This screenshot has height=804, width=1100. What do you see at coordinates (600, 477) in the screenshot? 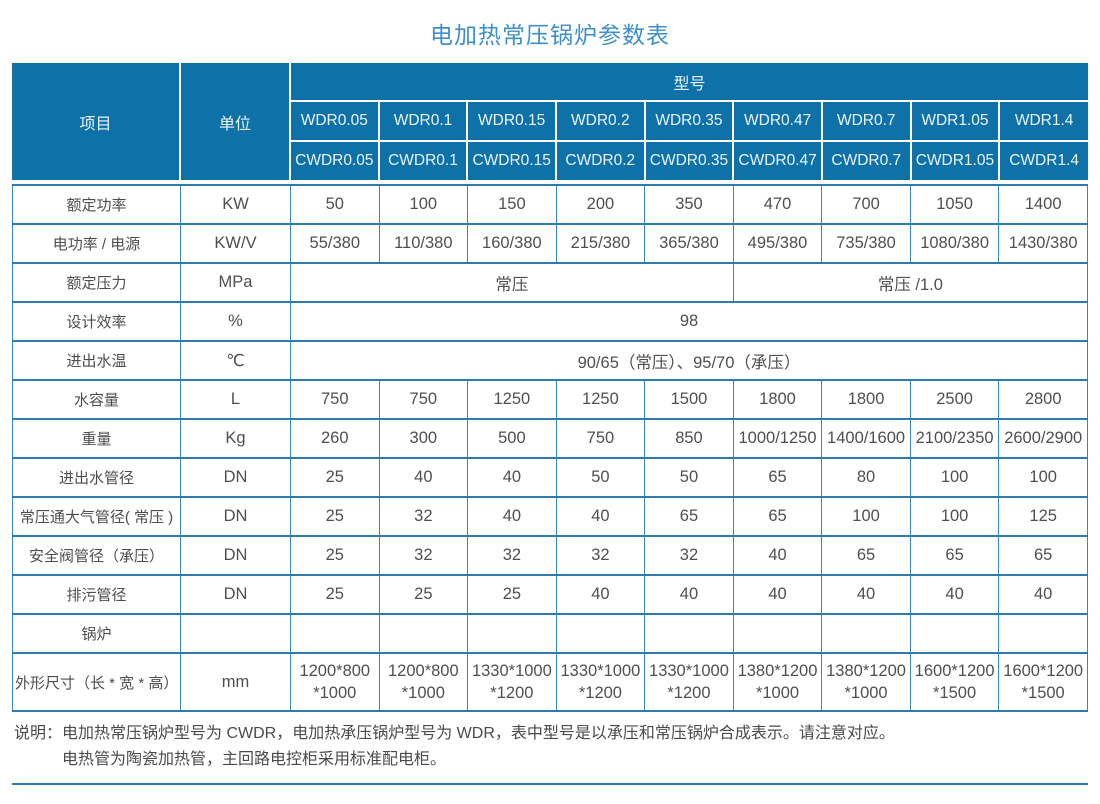
I see `value-cell: 50` at bounding box center [600, 477].